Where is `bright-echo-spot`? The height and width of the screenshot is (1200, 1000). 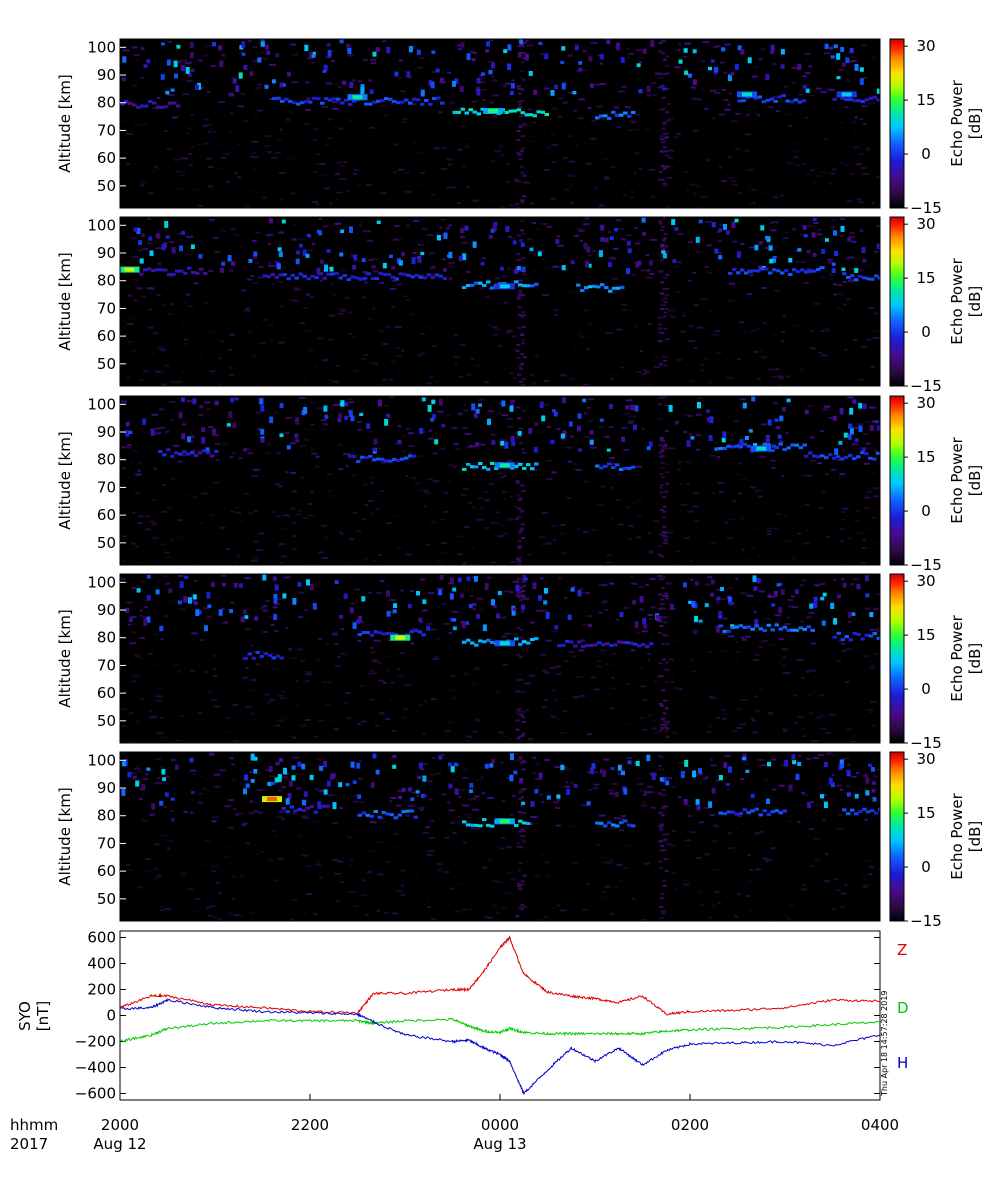
bright-echo-spot is located at coordinates (493, 111).